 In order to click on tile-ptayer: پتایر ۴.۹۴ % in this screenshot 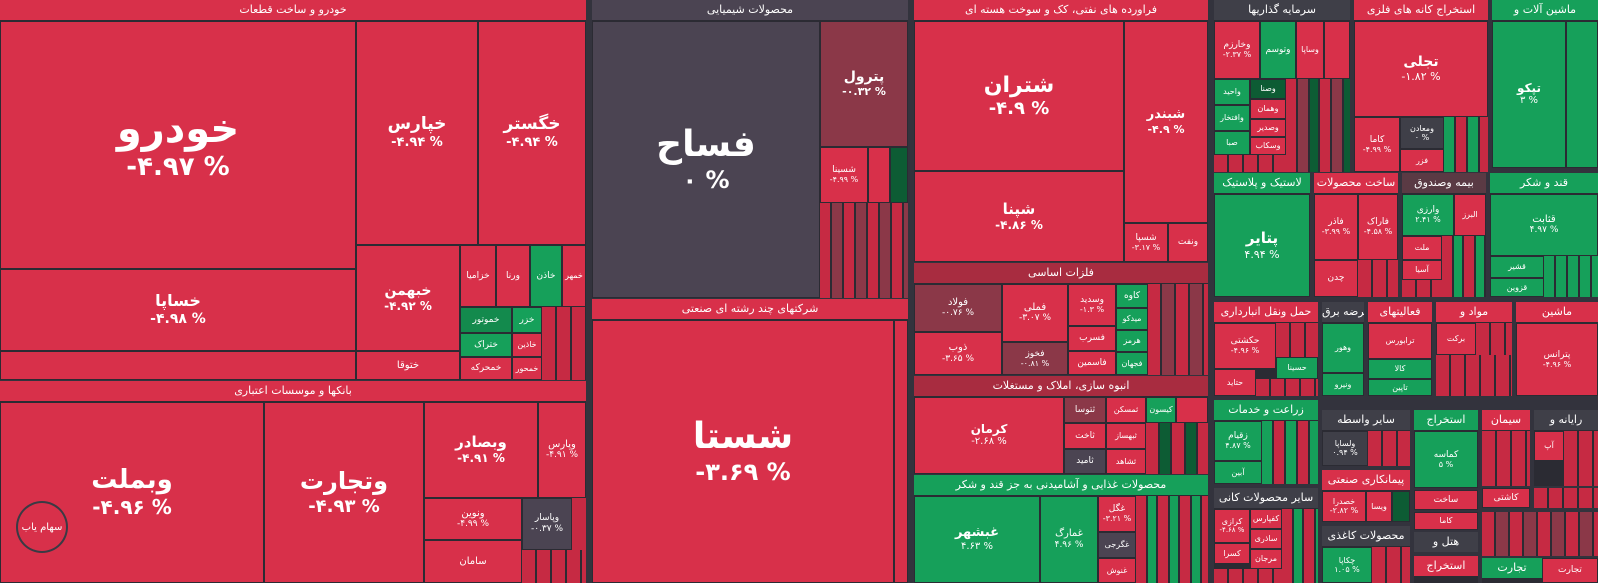, I will do `click(1262, 245)`.